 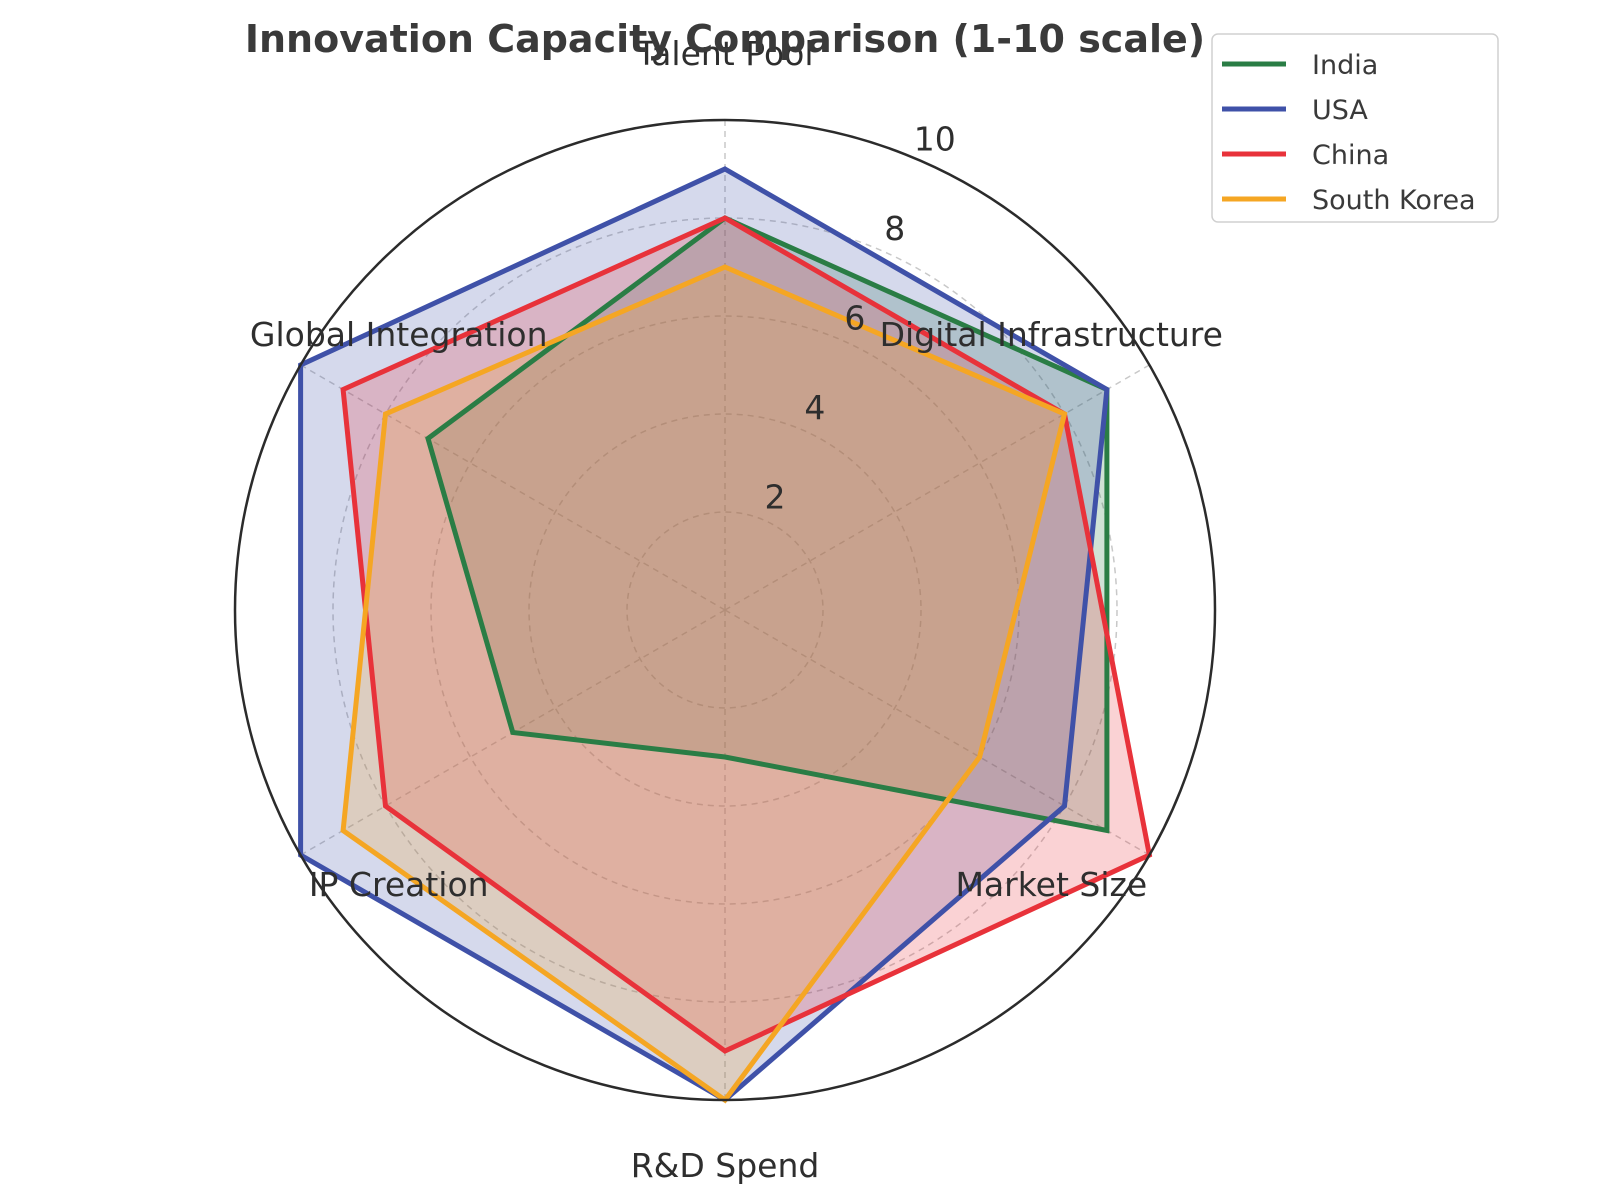 What do you see at coordinates (935, 139) in the screenshot?
I see `r-tick-label: 10` at bounding box center [935, 139].